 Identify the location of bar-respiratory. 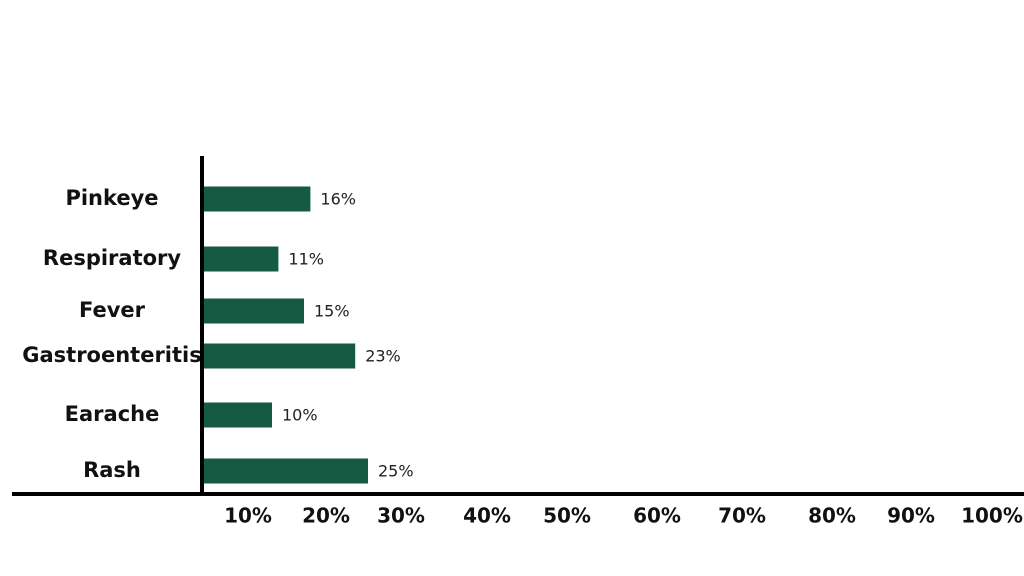
(240, 259).